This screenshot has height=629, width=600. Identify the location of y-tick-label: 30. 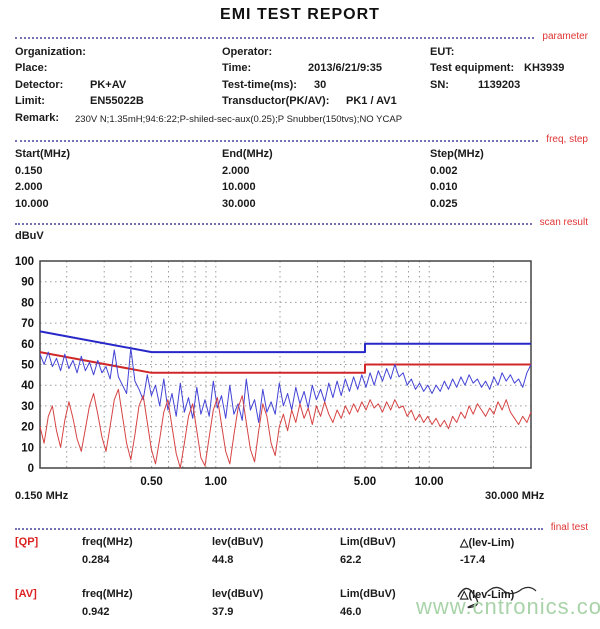
(27, 407).